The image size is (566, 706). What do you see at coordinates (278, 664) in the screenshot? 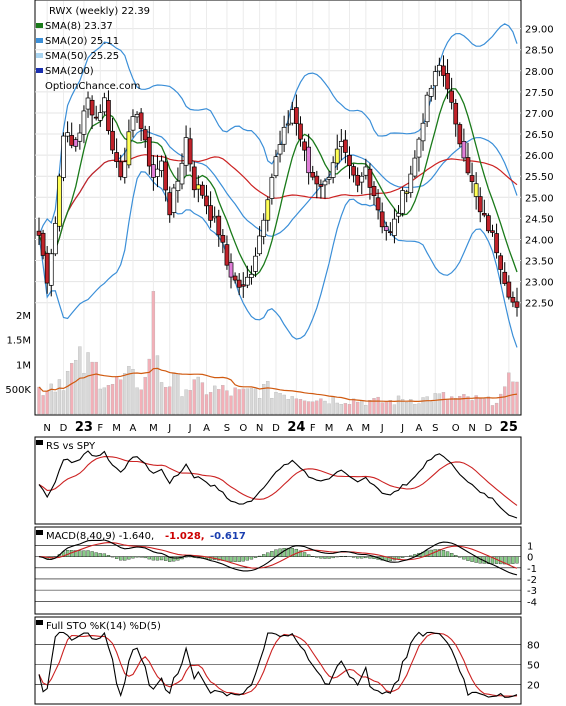
I see `sto-main-line` at bounding box center [278, 664].